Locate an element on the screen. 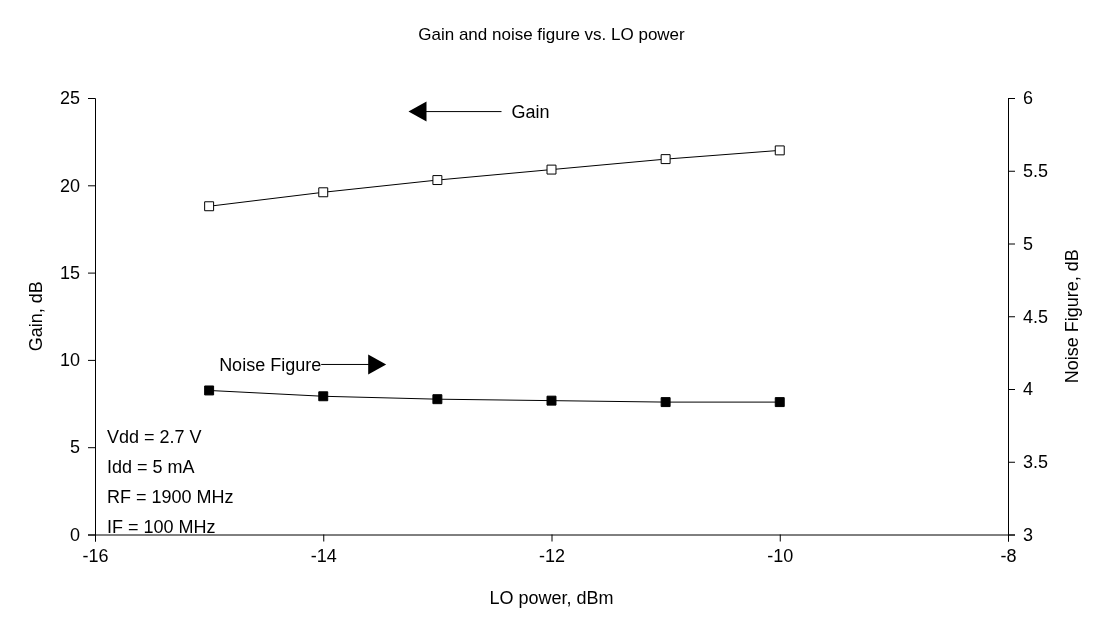  y2-tick-label: 4 is located at coordinates (1028, 389).